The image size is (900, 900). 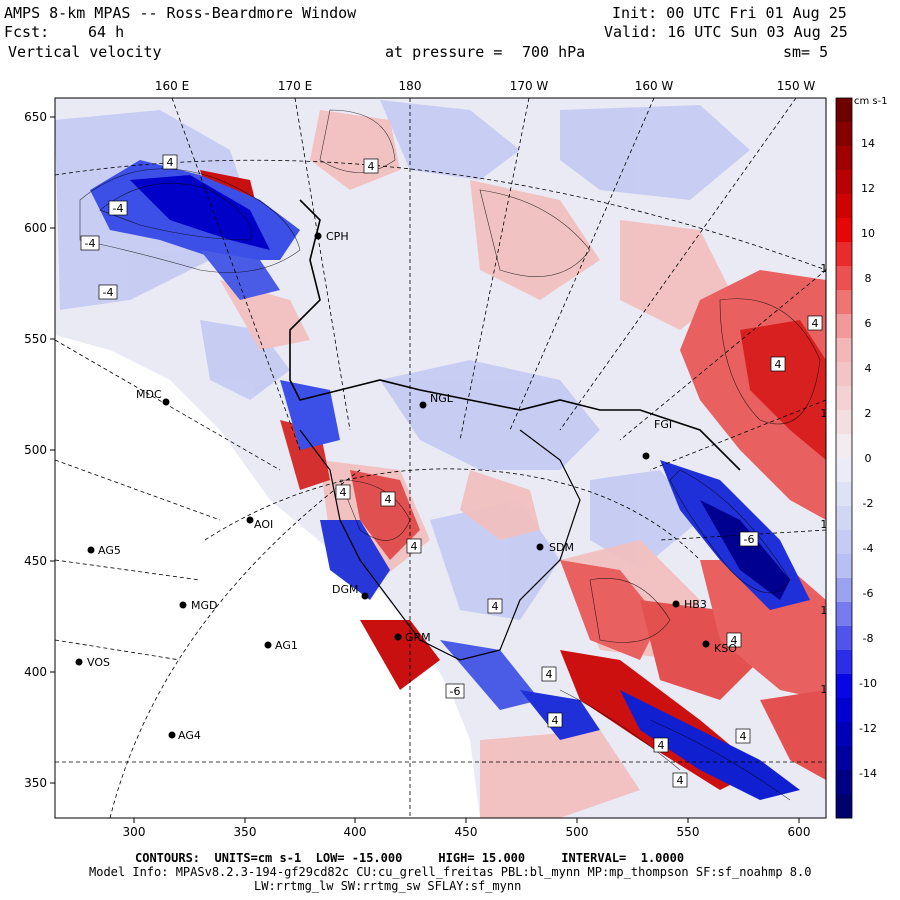 I want to click on station-ag1: AG1, so click(x=281, y=645).